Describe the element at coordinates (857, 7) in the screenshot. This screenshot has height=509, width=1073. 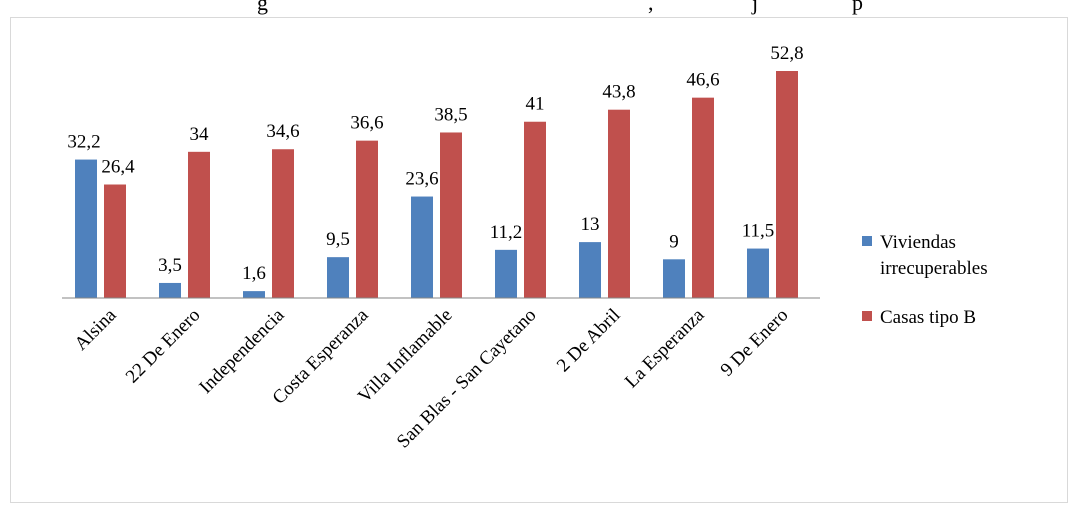
I see `title-fragment-4: p` at that location.